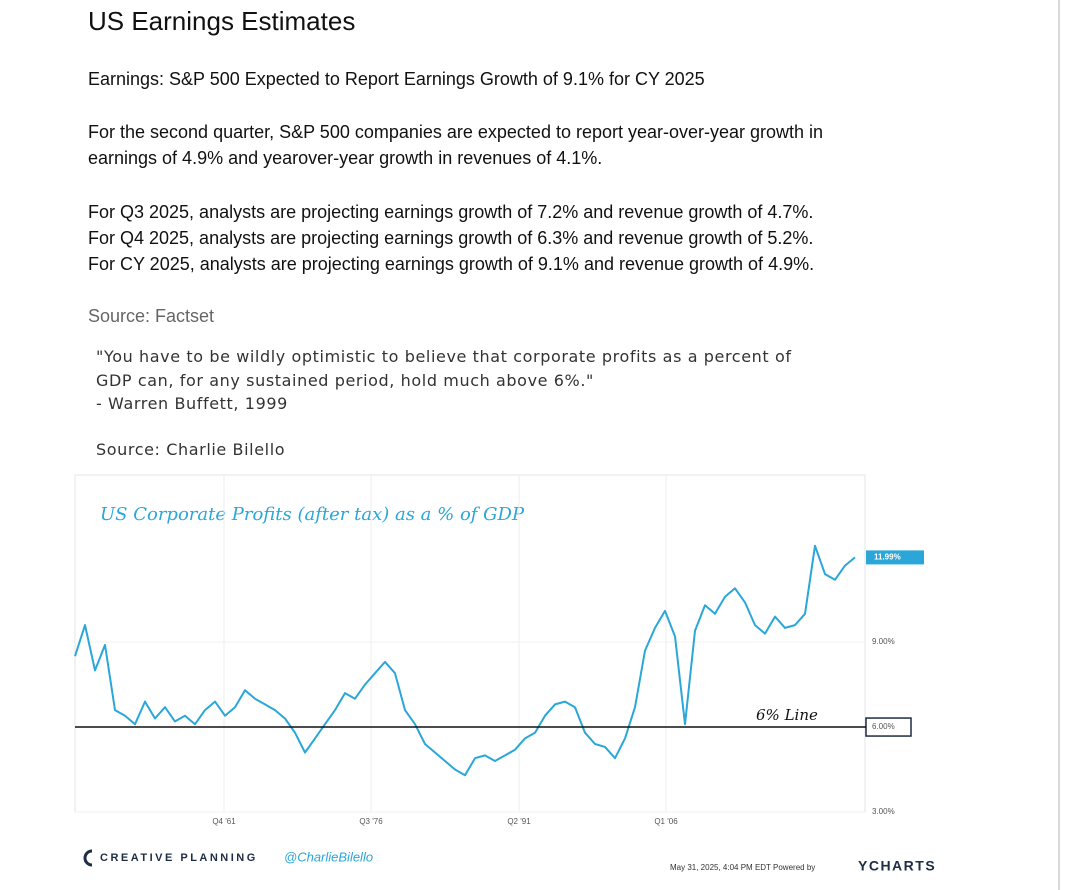 This screenshot has height=890, width=1079. I want to click on quote-line: - Warren Buffett, 1999, so click(192, 403).